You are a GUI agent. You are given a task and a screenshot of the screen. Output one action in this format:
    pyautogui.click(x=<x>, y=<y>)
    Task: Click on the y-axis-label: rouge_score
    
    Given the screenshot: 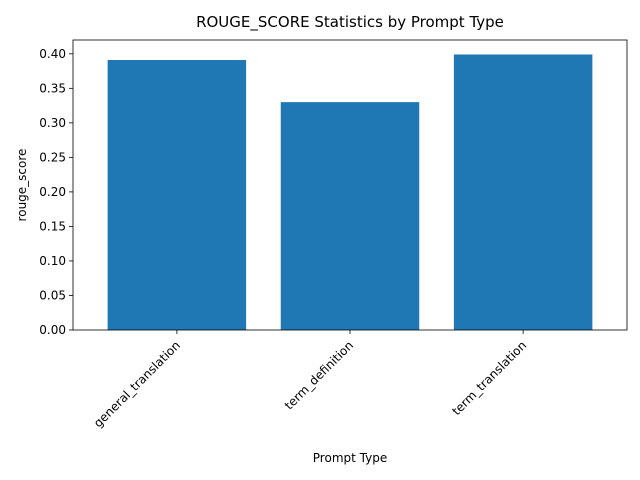 What is the action you would take?
    pyautogui.click(x=22, y=185)
    